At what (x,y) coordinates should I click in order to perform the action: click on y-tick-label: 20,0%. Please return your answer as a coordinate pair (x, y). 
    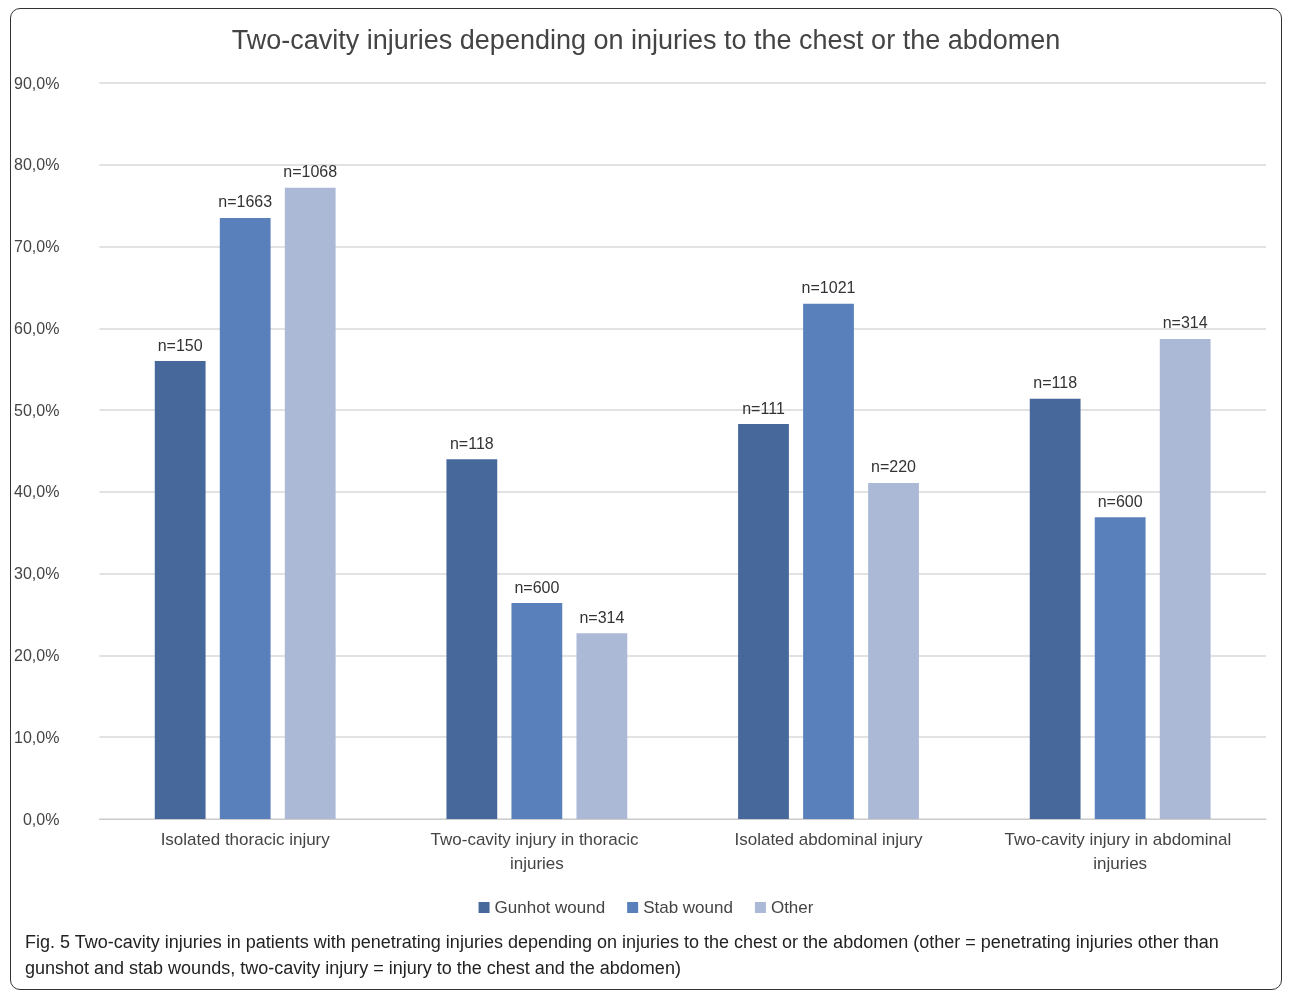
    Looking at the image, I should click on (36, 655).